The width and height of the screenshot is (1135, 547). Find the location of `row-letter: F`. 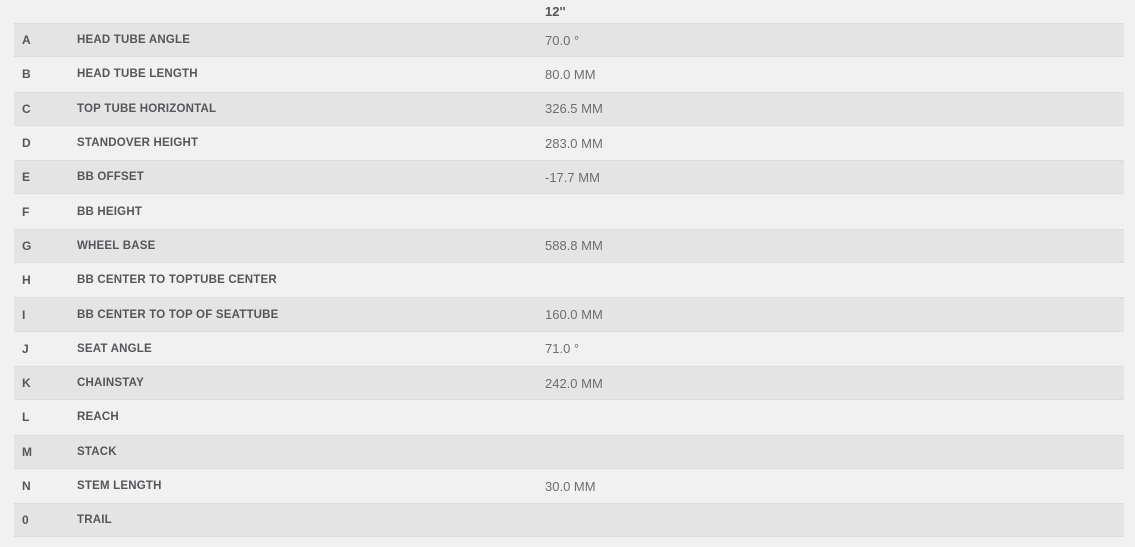

row-letter: F is located at coordinates (26, 211).